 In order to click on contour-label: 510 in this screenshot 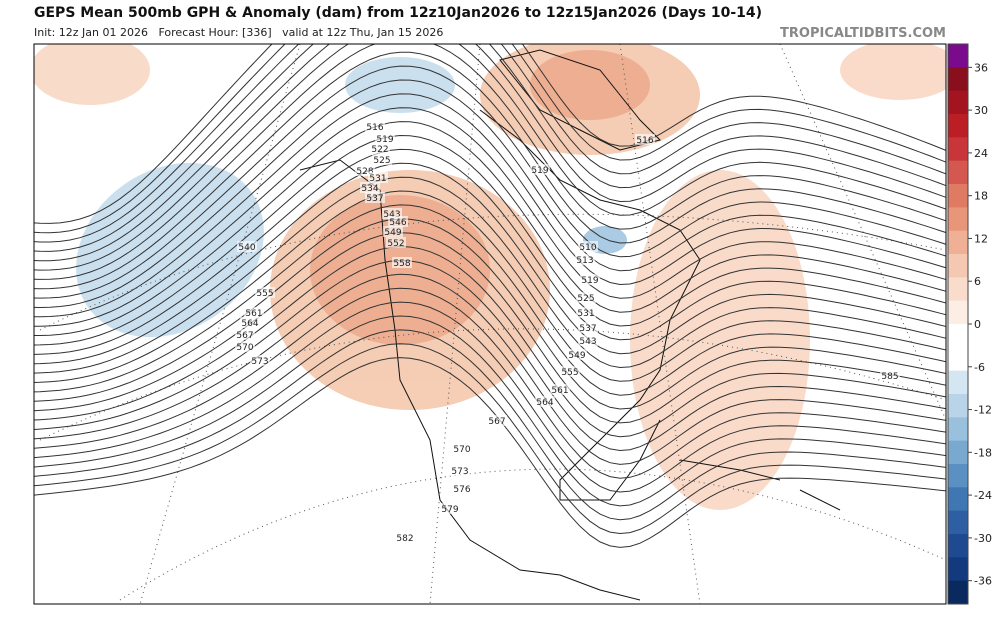, I will do `click(587, 248)`.